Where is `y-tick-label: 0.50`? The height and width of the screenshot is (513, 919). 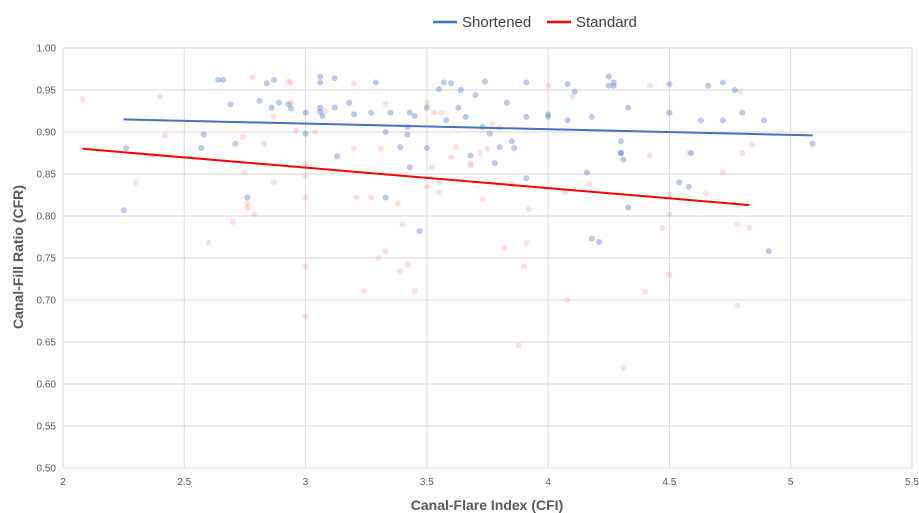 y-tick-label: 0.50 is located at coordinates (47, 469).